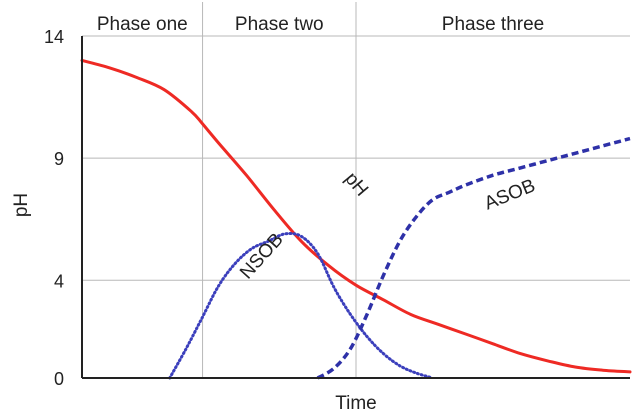 The image size is (634, 418). What do you see at coordinates (356, 184) in the screenshot?
I see `curve-label-ph: pH` at bounding box center [356, 184].